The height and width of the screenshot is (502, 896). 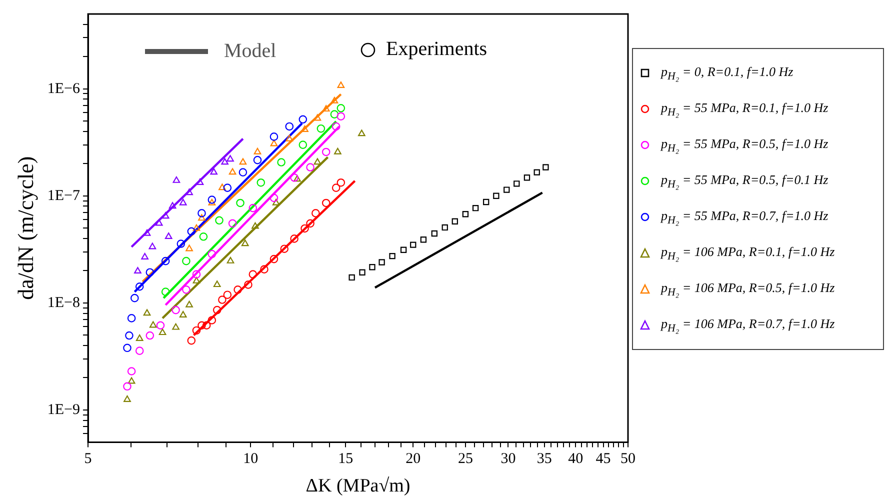 What do you see at coordinates (748, 325) in the screenshot?
I see `legend-label: p$_{H₂}$ = 106 MPa, R=0.7, f=1.0 Hz` at bounding box center [748, 325].